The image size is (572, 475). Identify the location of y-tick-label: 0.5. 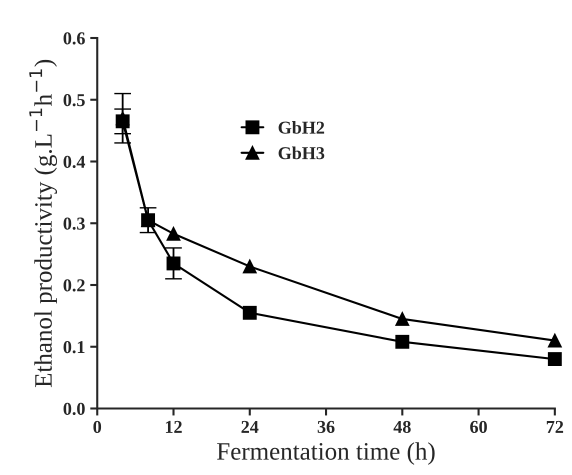
(74, 100).